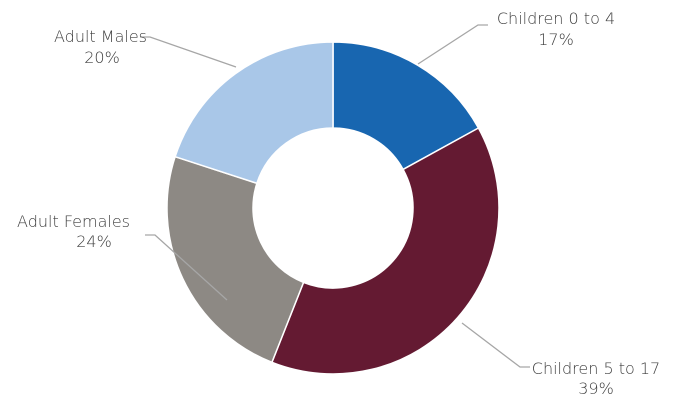 This screenshot has height=401, width=675. Describe the element at coordinates (188, 52) in the screenshot. I see `leader-line-adult-males` at that location.